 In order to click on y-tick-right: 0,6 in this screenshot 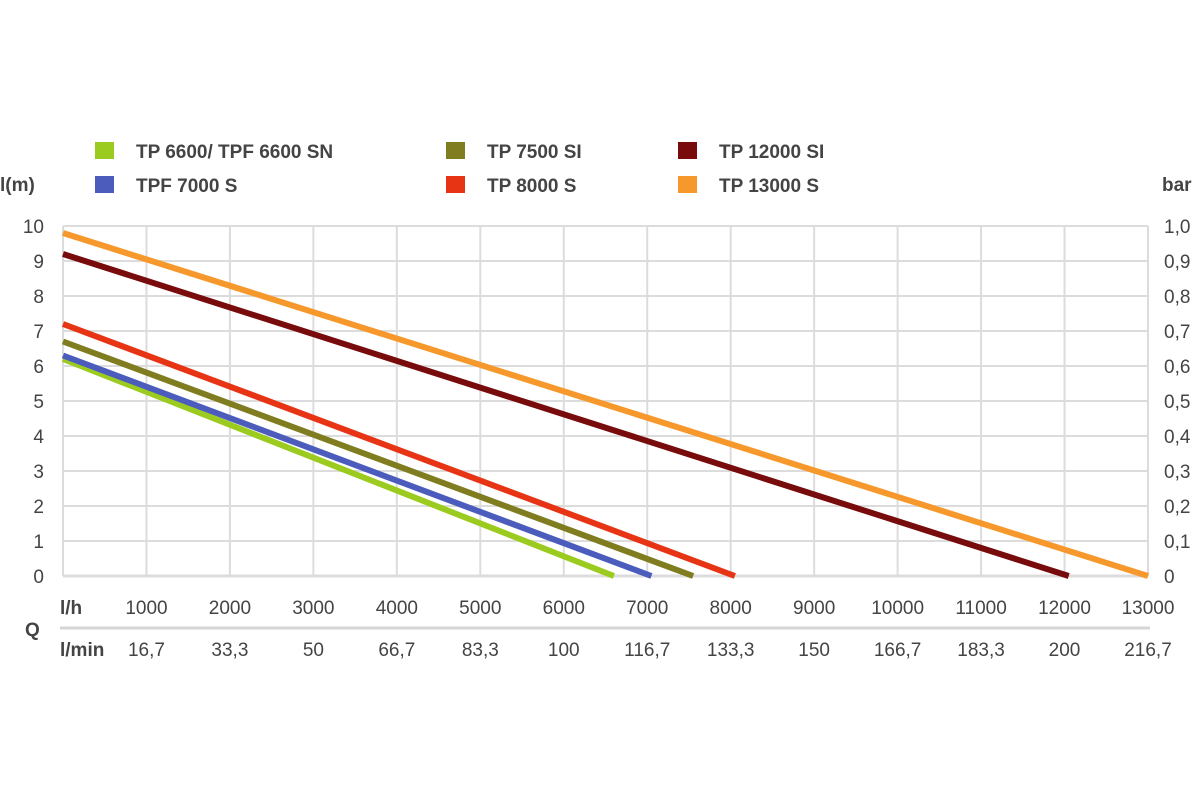, I will do `click(1177, 367)`.